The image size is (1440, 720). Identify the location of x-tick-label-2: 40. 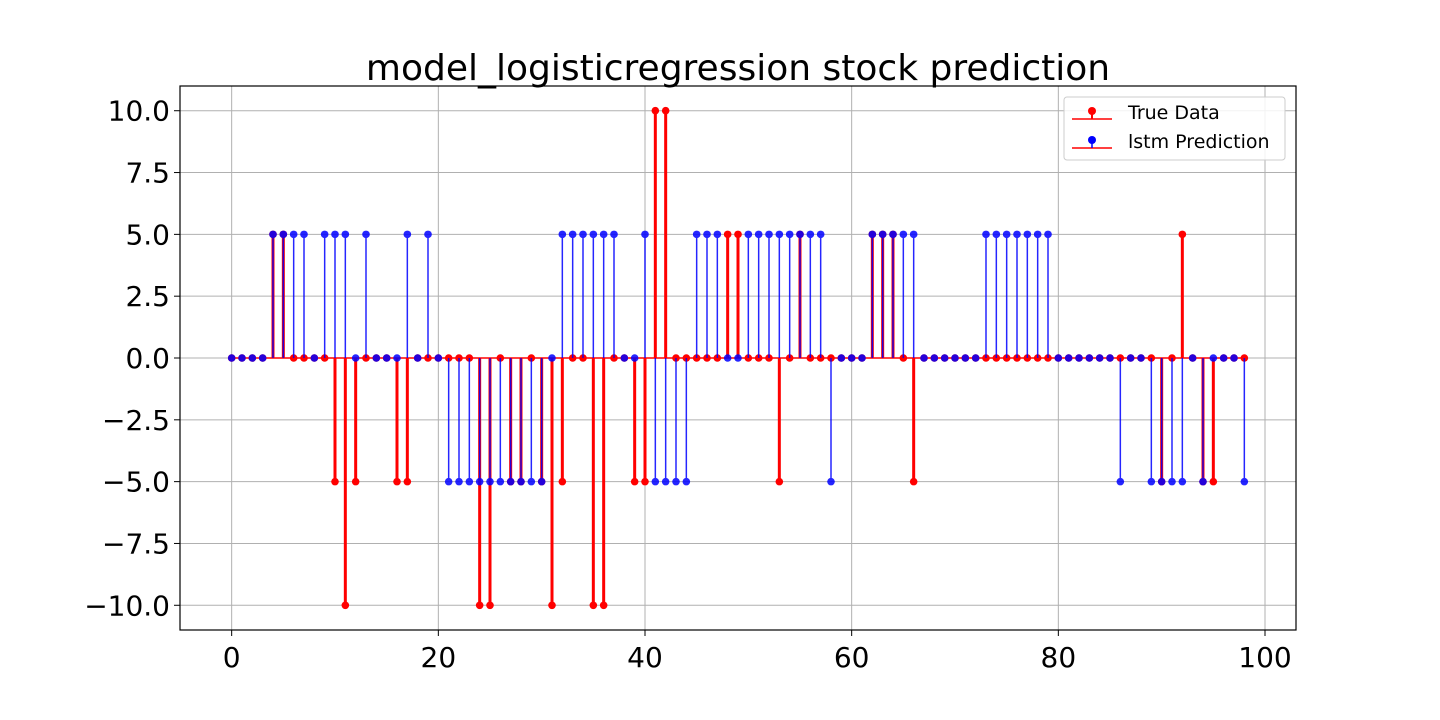
(645, 657).